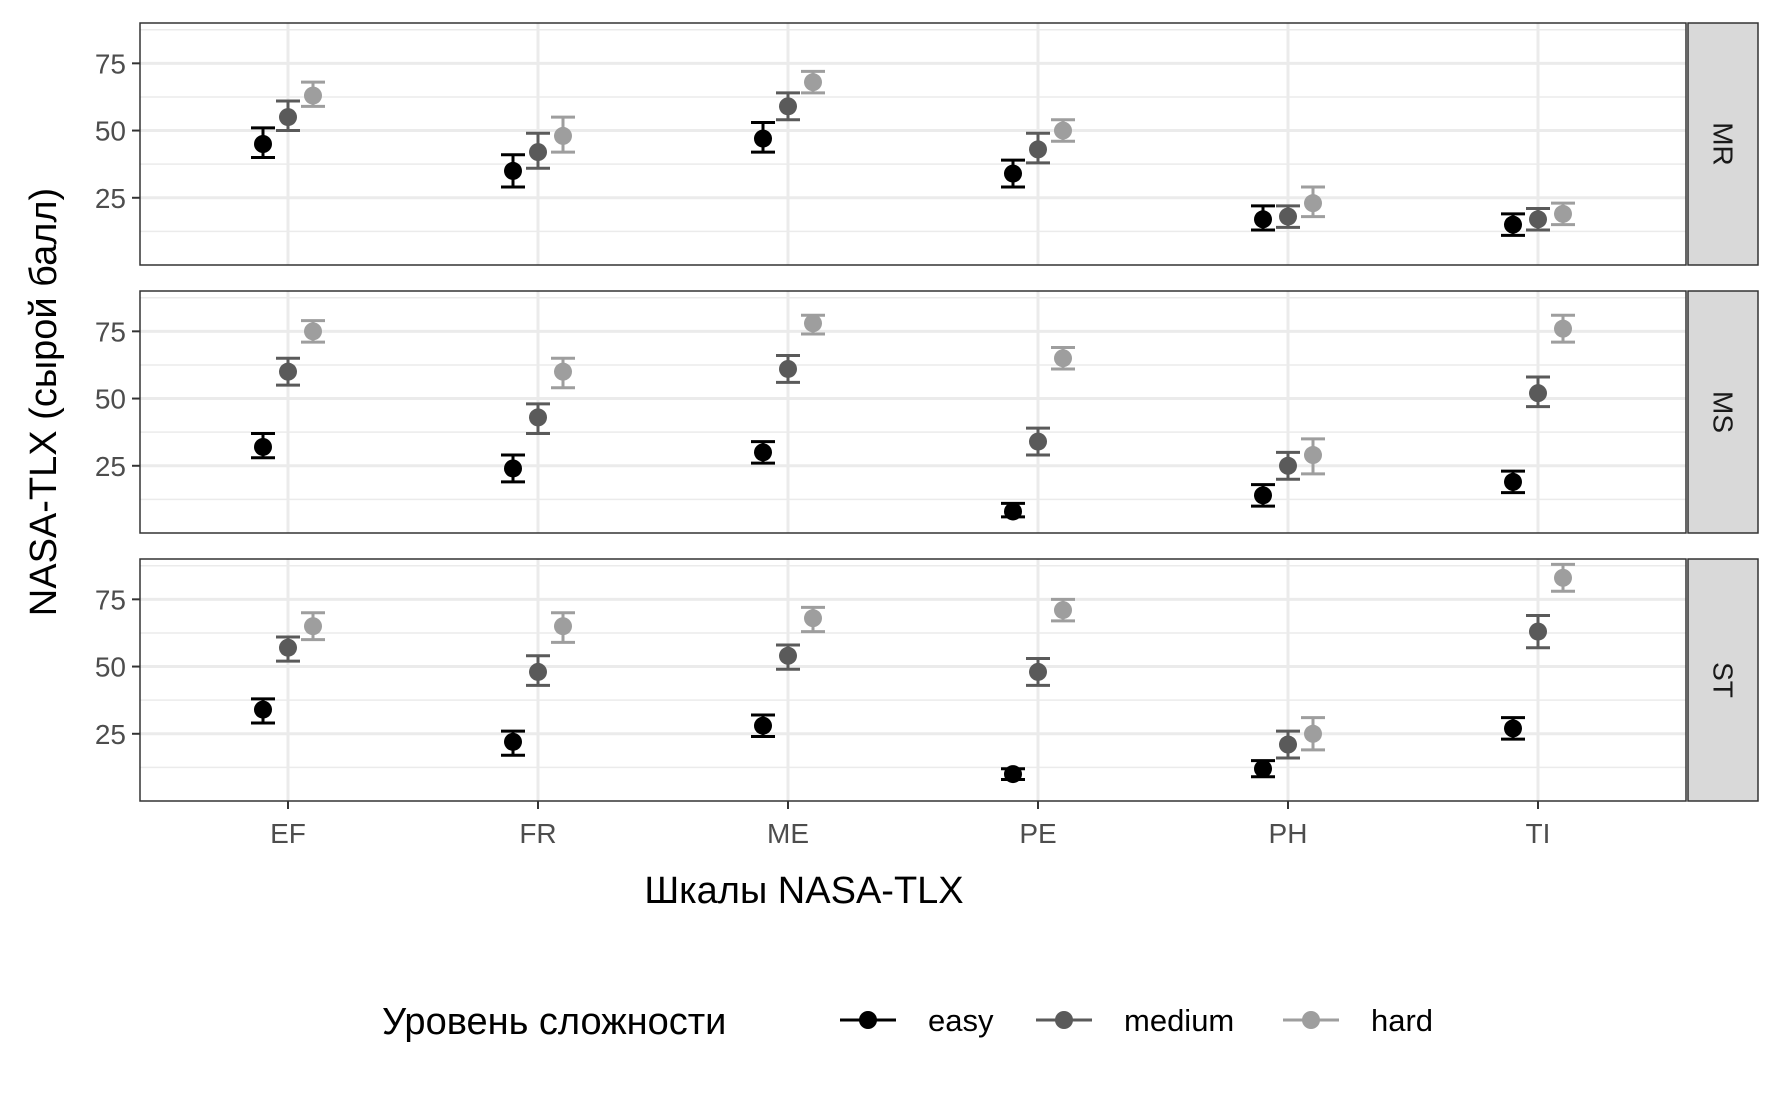  I want to click on legend-keys: easy medium hard, so click(1136, 1020).